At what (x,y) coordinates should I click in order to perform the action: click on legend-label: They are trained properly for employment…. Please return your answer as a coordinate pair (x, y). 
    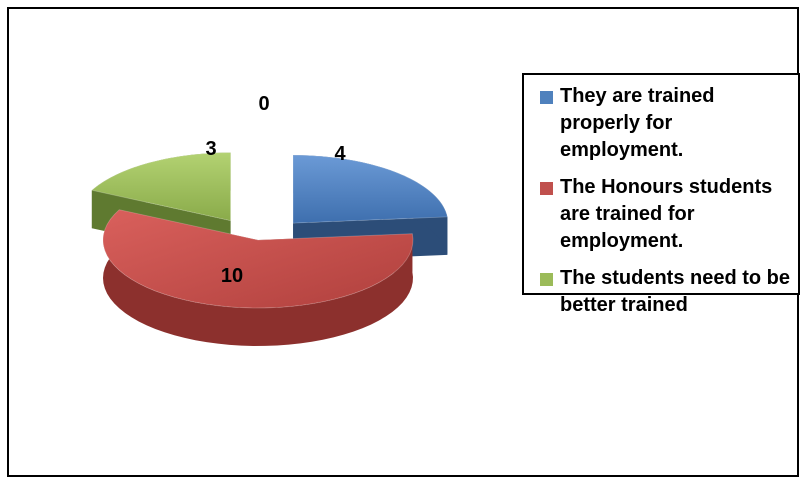
    Looking at the image, I should click on (637, 123).